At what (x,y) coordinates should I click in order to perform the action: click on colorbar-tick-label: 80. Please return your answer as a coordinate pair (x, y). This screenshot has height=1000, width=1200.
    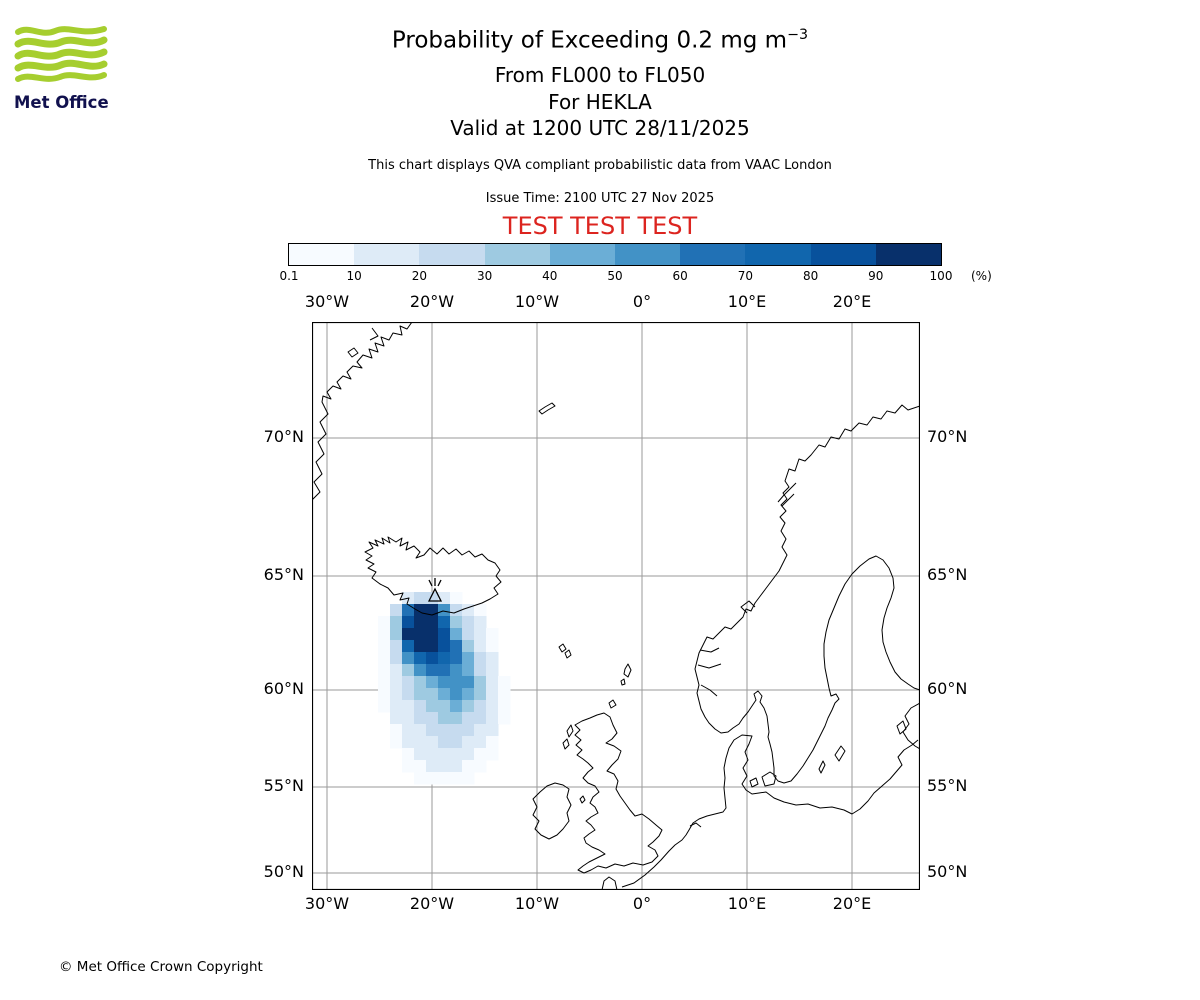
    Looking at the image, I should click on (810, 276).